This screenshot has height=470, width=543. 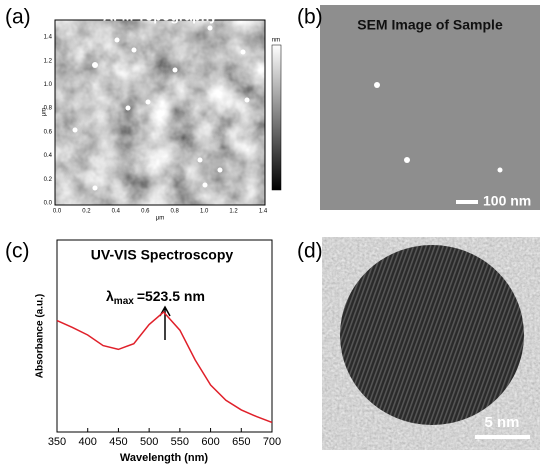 What do you see at coordinates (310, 251) in the screenshot?
I see `panel-label: (d)` at bounding box center [310, 251].